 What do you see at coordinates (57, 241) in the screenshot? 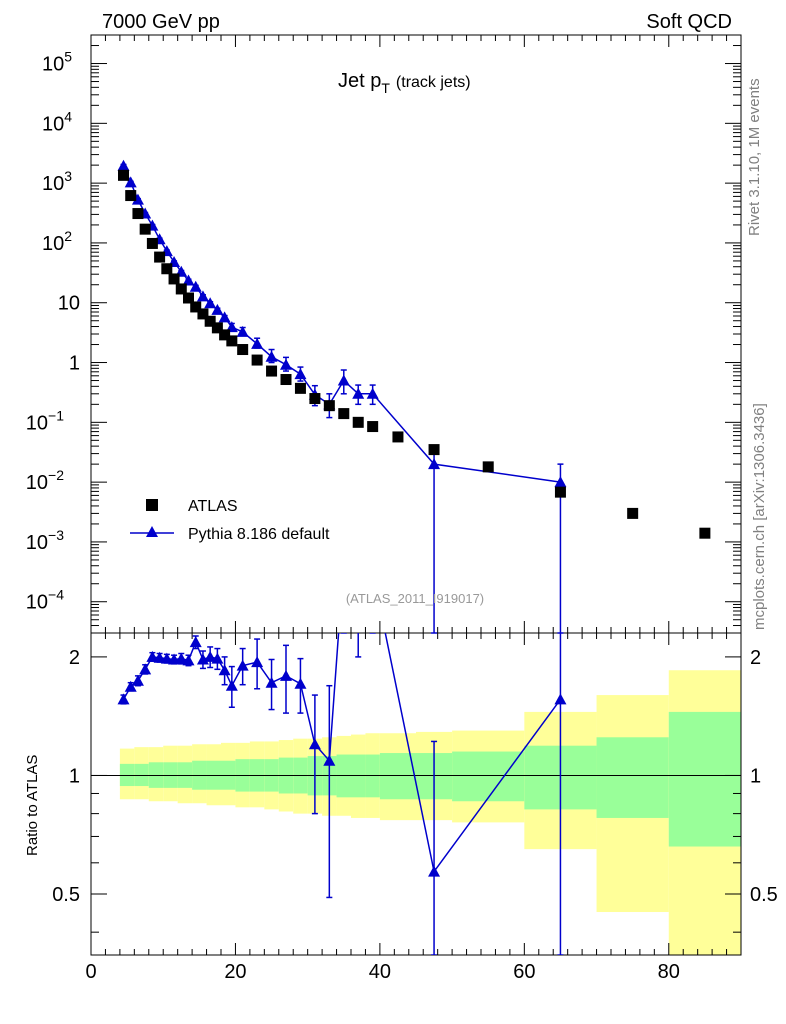
I see `y-tick-label: 10²` at bounding box center [57, 241].